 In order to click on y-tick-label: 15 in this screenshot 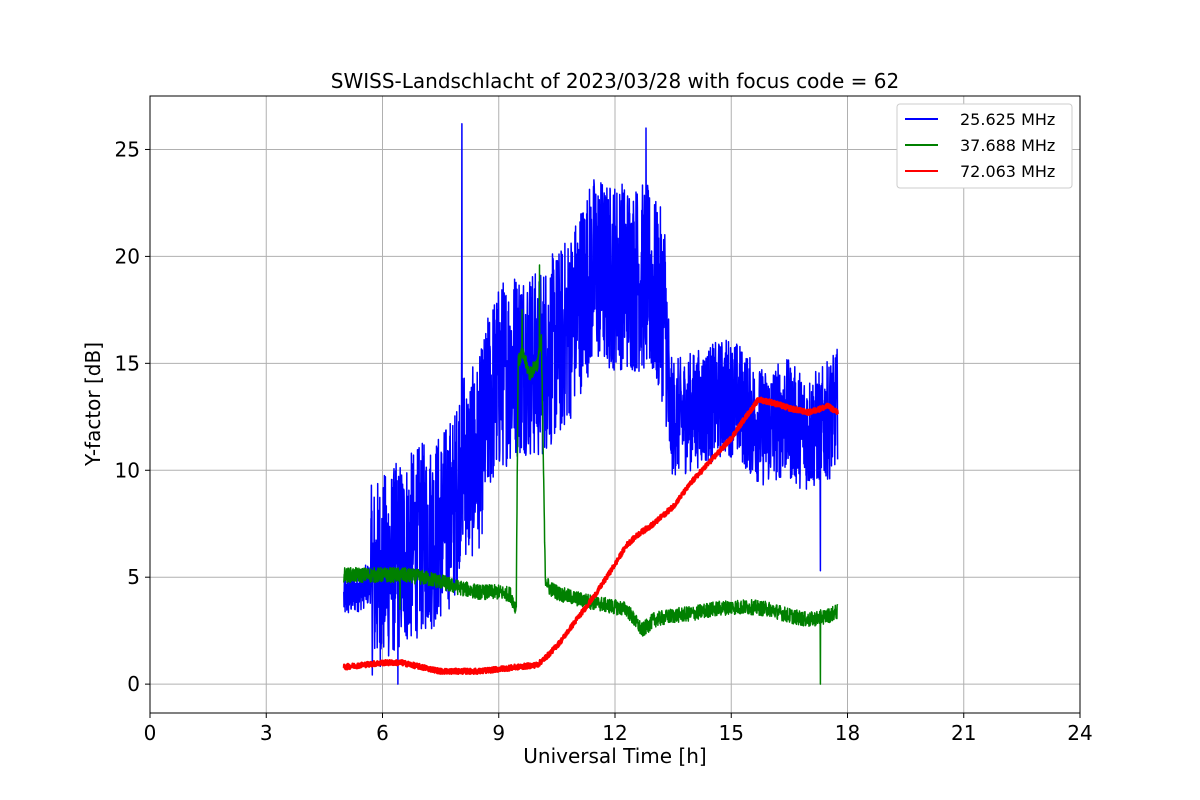, I will do `click(127, 363)`.